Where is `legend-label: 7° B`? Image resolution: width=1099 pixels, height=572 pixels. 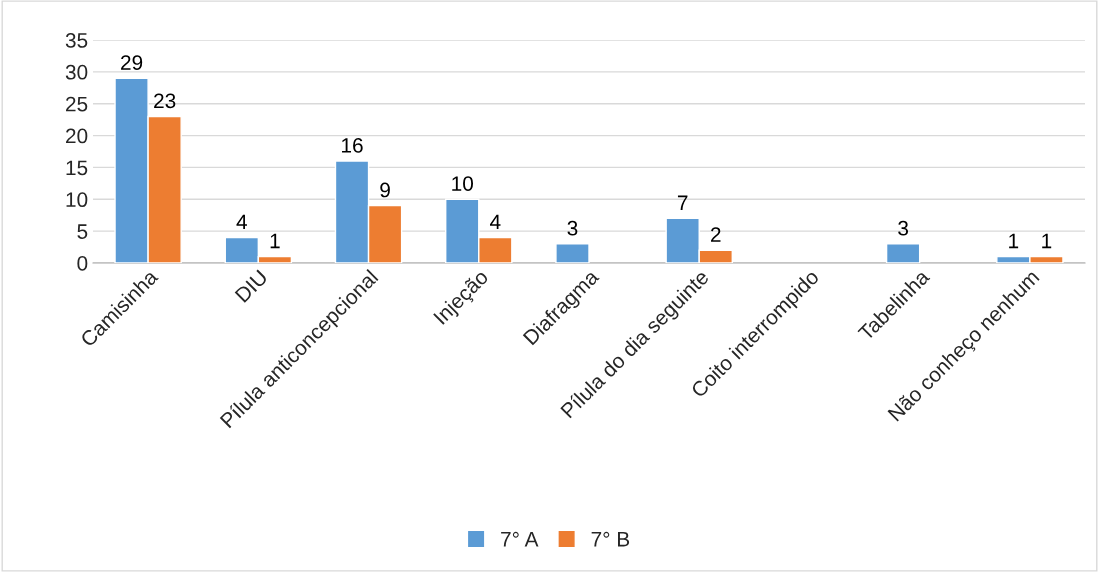 legend-label: 7° B is located at coordinates (610, 539).